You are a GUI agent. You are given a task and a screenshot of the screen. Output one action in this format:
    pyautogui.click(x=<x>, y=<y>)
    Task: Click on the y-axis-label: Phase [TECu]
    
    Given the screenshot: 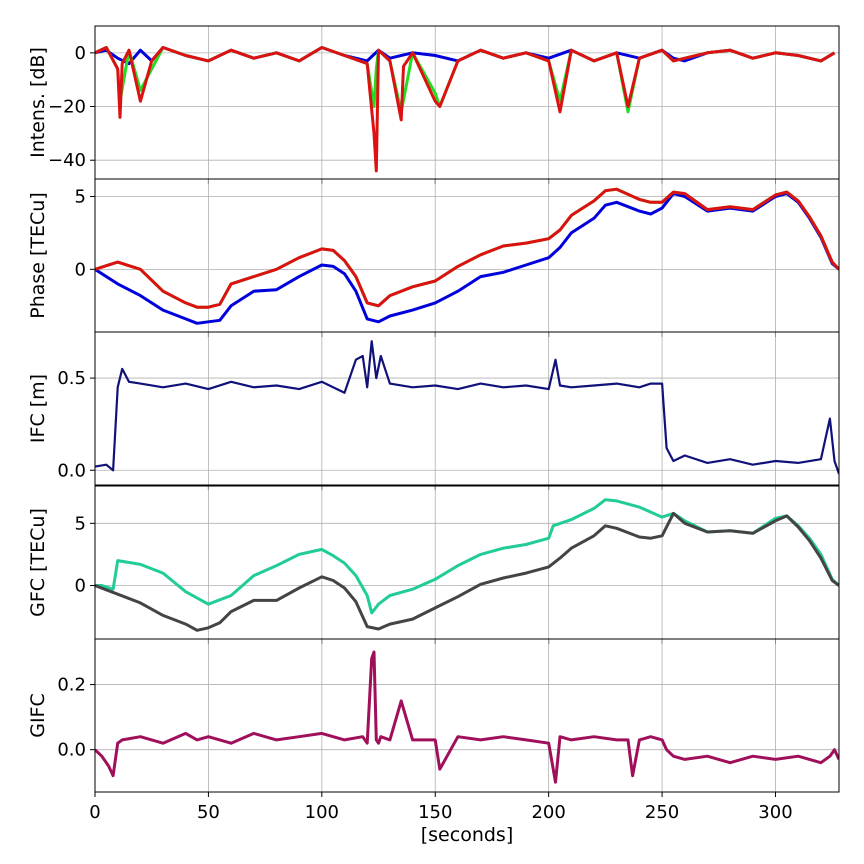 What is the action you would take?
    pyautogui.click(x=38, y=255)
    